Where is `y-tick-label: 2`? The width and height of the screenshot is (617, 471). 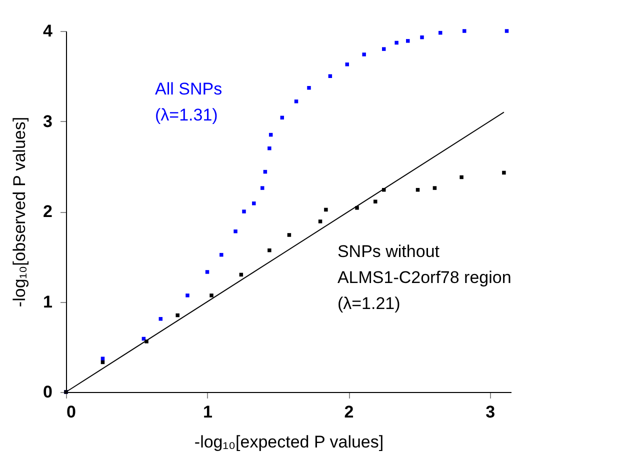 y-tick-label: 2 is located at coordinates (47, 211).